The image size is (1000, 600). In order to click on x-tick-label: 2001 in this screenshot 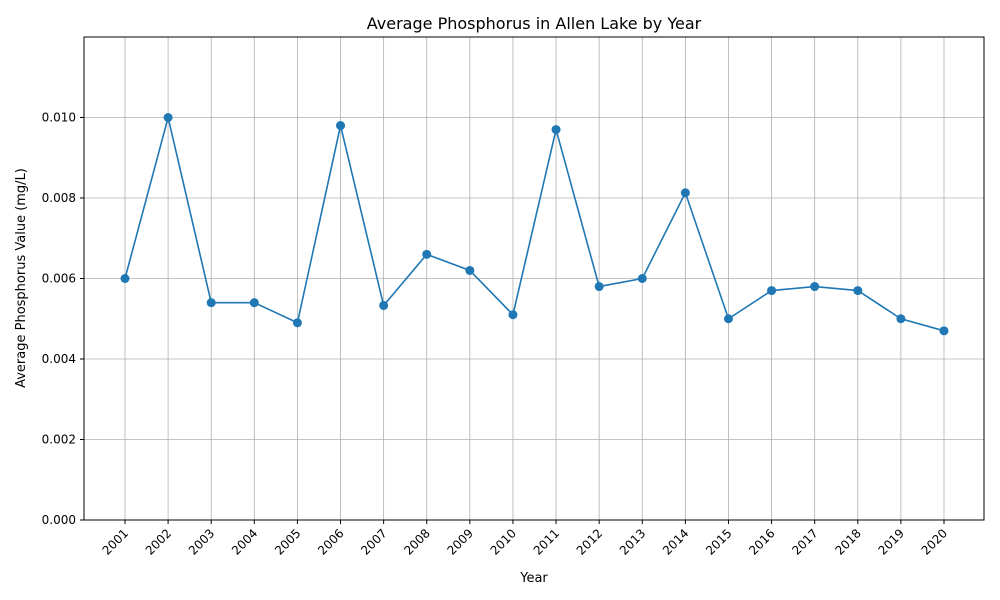, I will do `click(115, 541)`.